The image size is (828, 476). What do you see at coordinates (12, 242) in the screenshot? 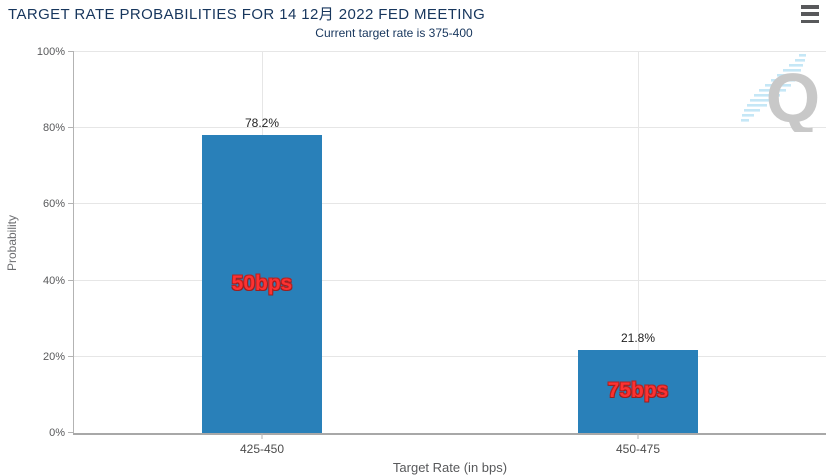
I see `y-axis-title: Probability` at bounding box center [12, 242].